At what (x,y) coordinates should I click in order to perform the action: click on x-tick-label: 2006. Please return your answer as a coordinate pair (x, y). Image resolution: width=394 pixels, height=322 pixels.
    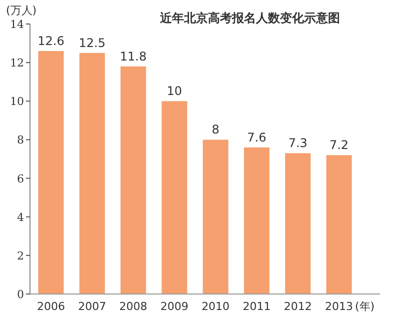
    Looking at the image, I should click on (50, 306).